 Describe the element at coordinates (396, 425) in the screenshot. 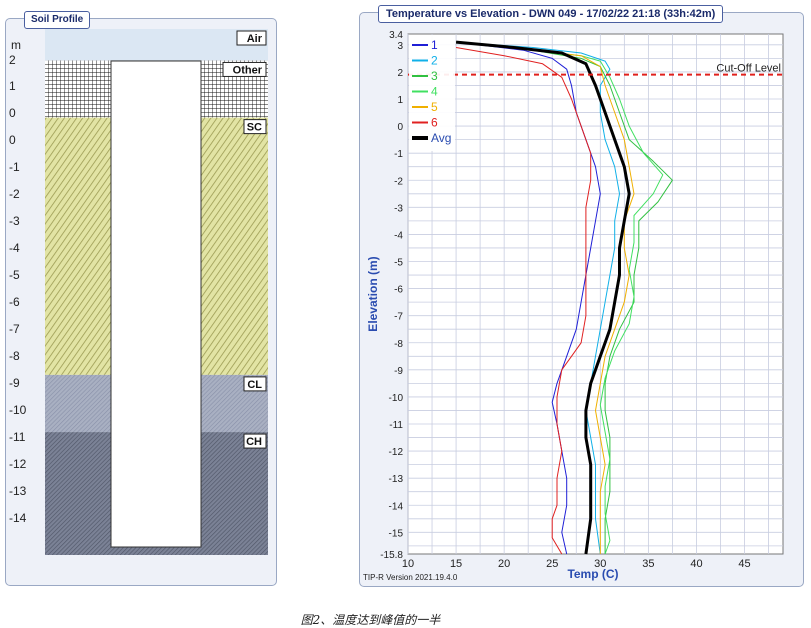

I see `y-tick-label: -11` at that location.